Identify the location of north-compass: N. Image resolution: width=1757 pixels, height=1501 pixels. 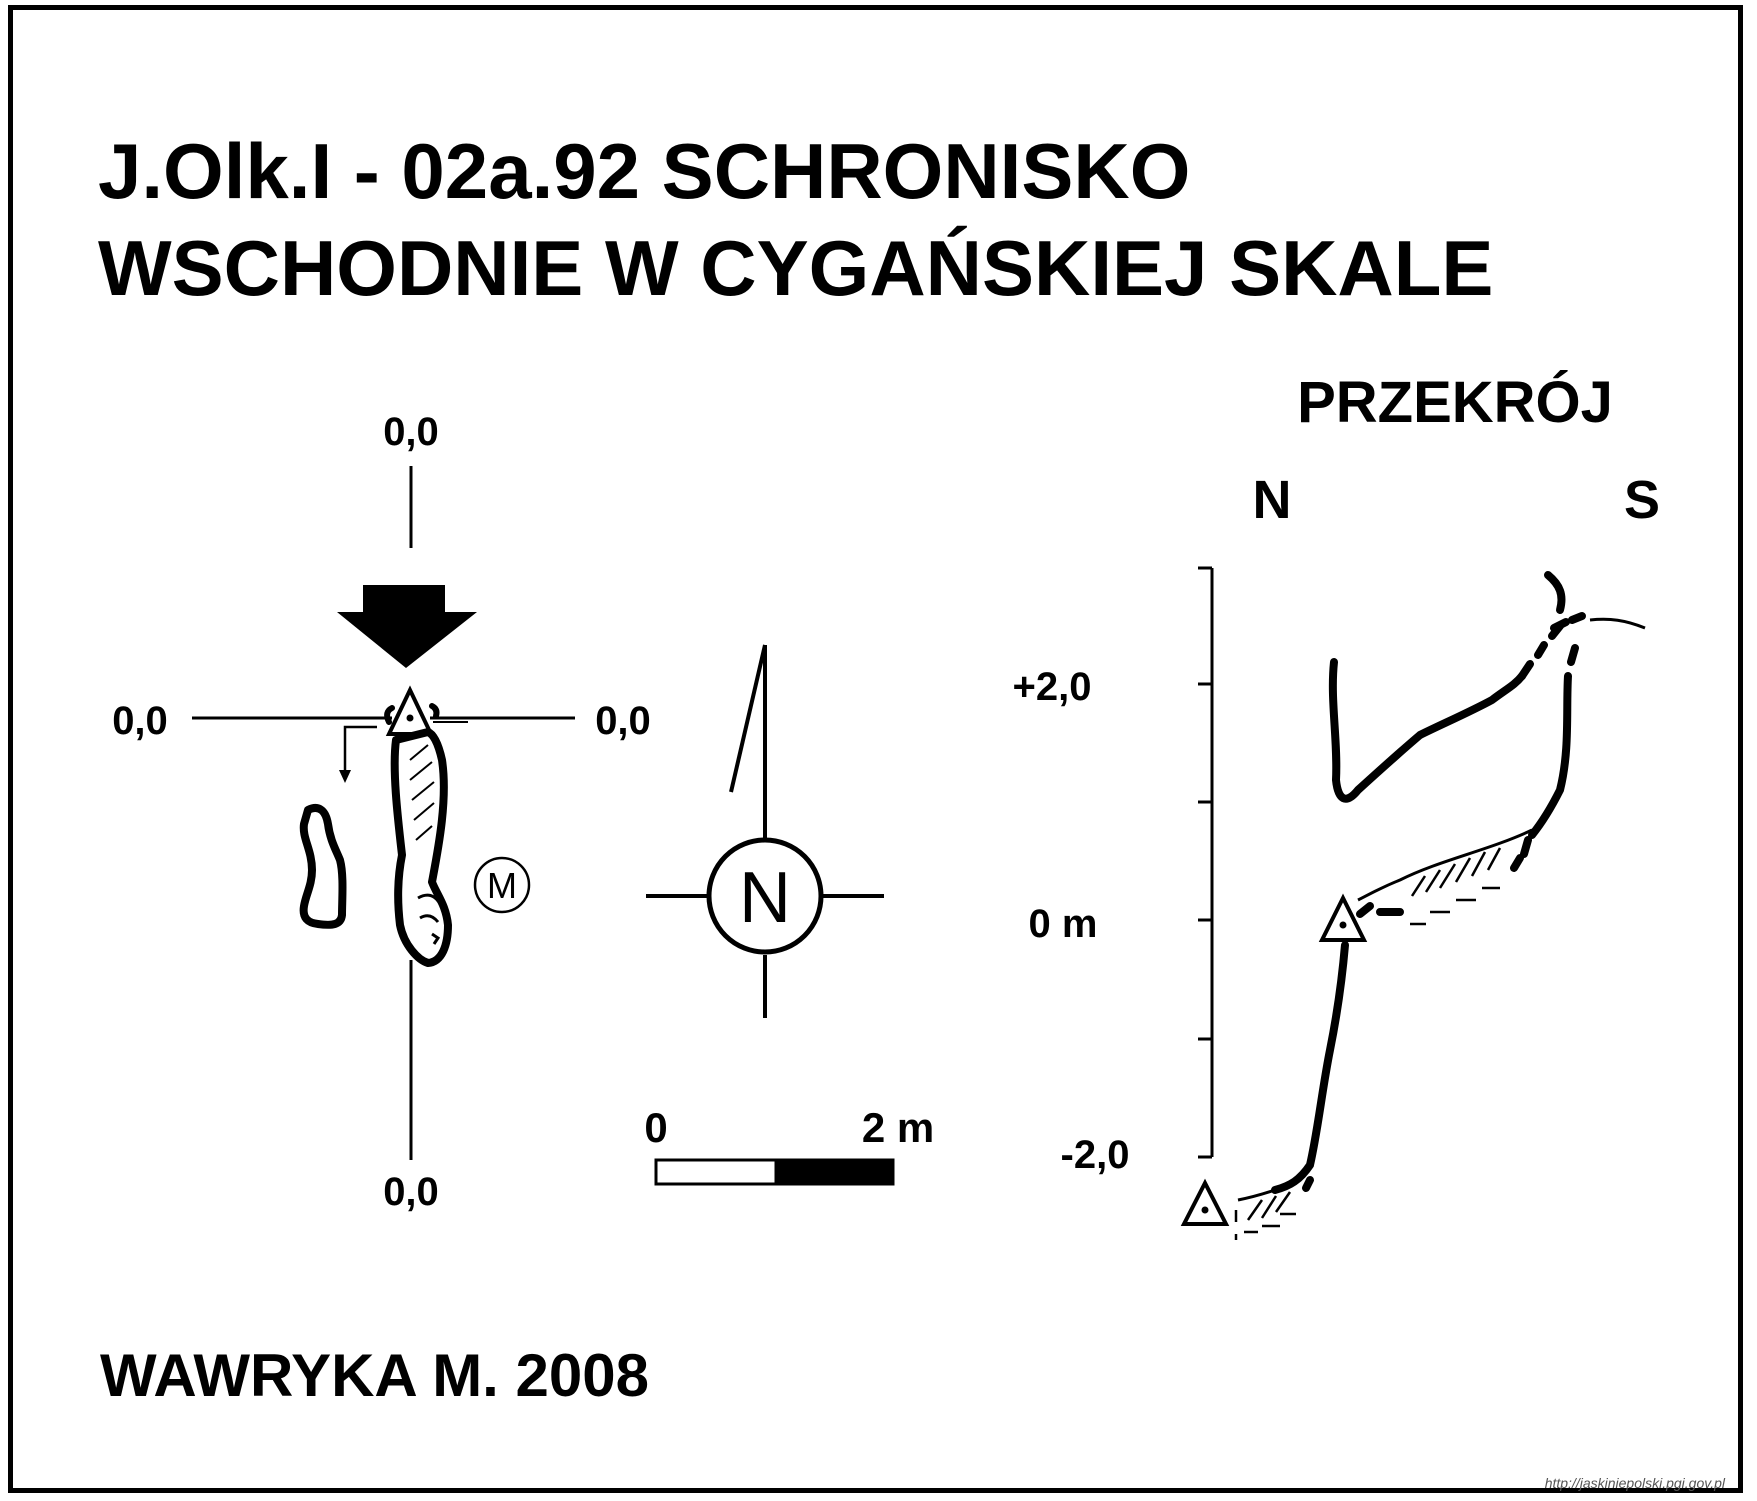
(765, 831).